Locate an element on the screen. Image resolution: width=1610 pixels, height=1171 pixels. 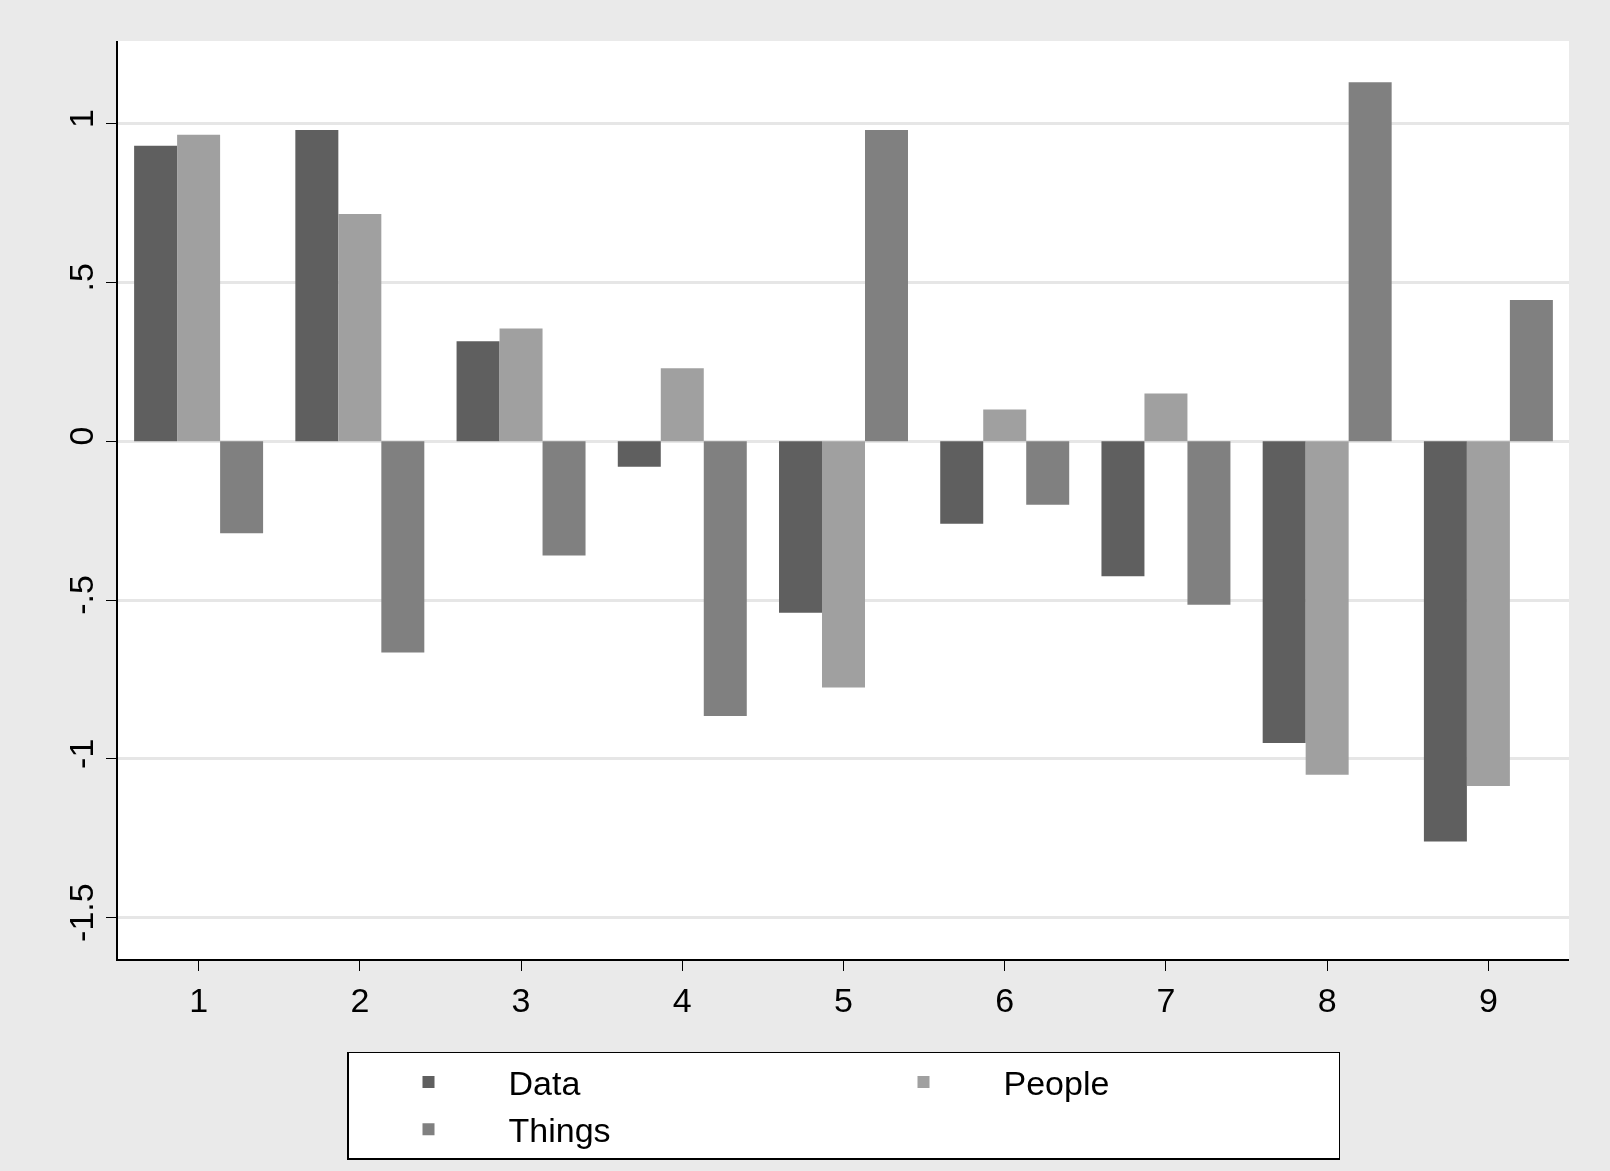
x-tick-label: 4 is located at coordinates (682, 999).